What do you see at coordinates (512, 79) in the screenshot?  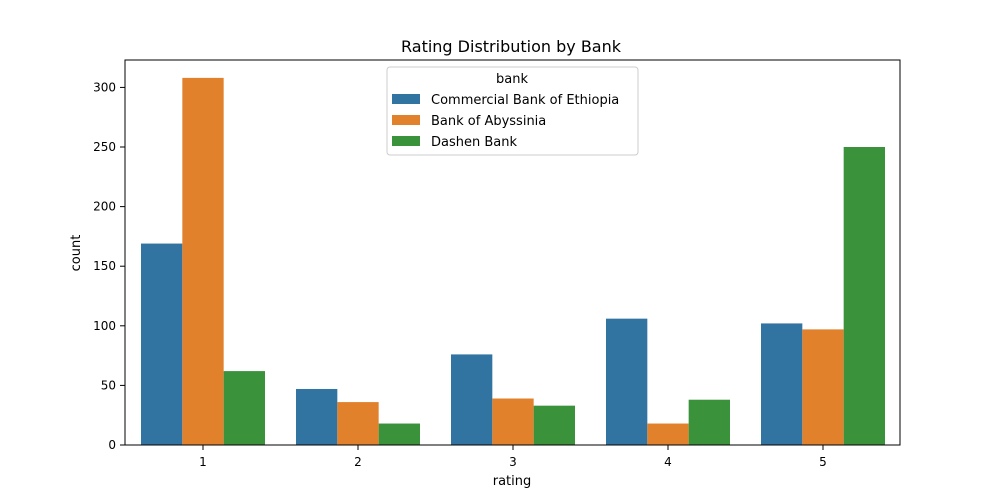 I see `legend-title: bank` at bounding box center [512, 79].